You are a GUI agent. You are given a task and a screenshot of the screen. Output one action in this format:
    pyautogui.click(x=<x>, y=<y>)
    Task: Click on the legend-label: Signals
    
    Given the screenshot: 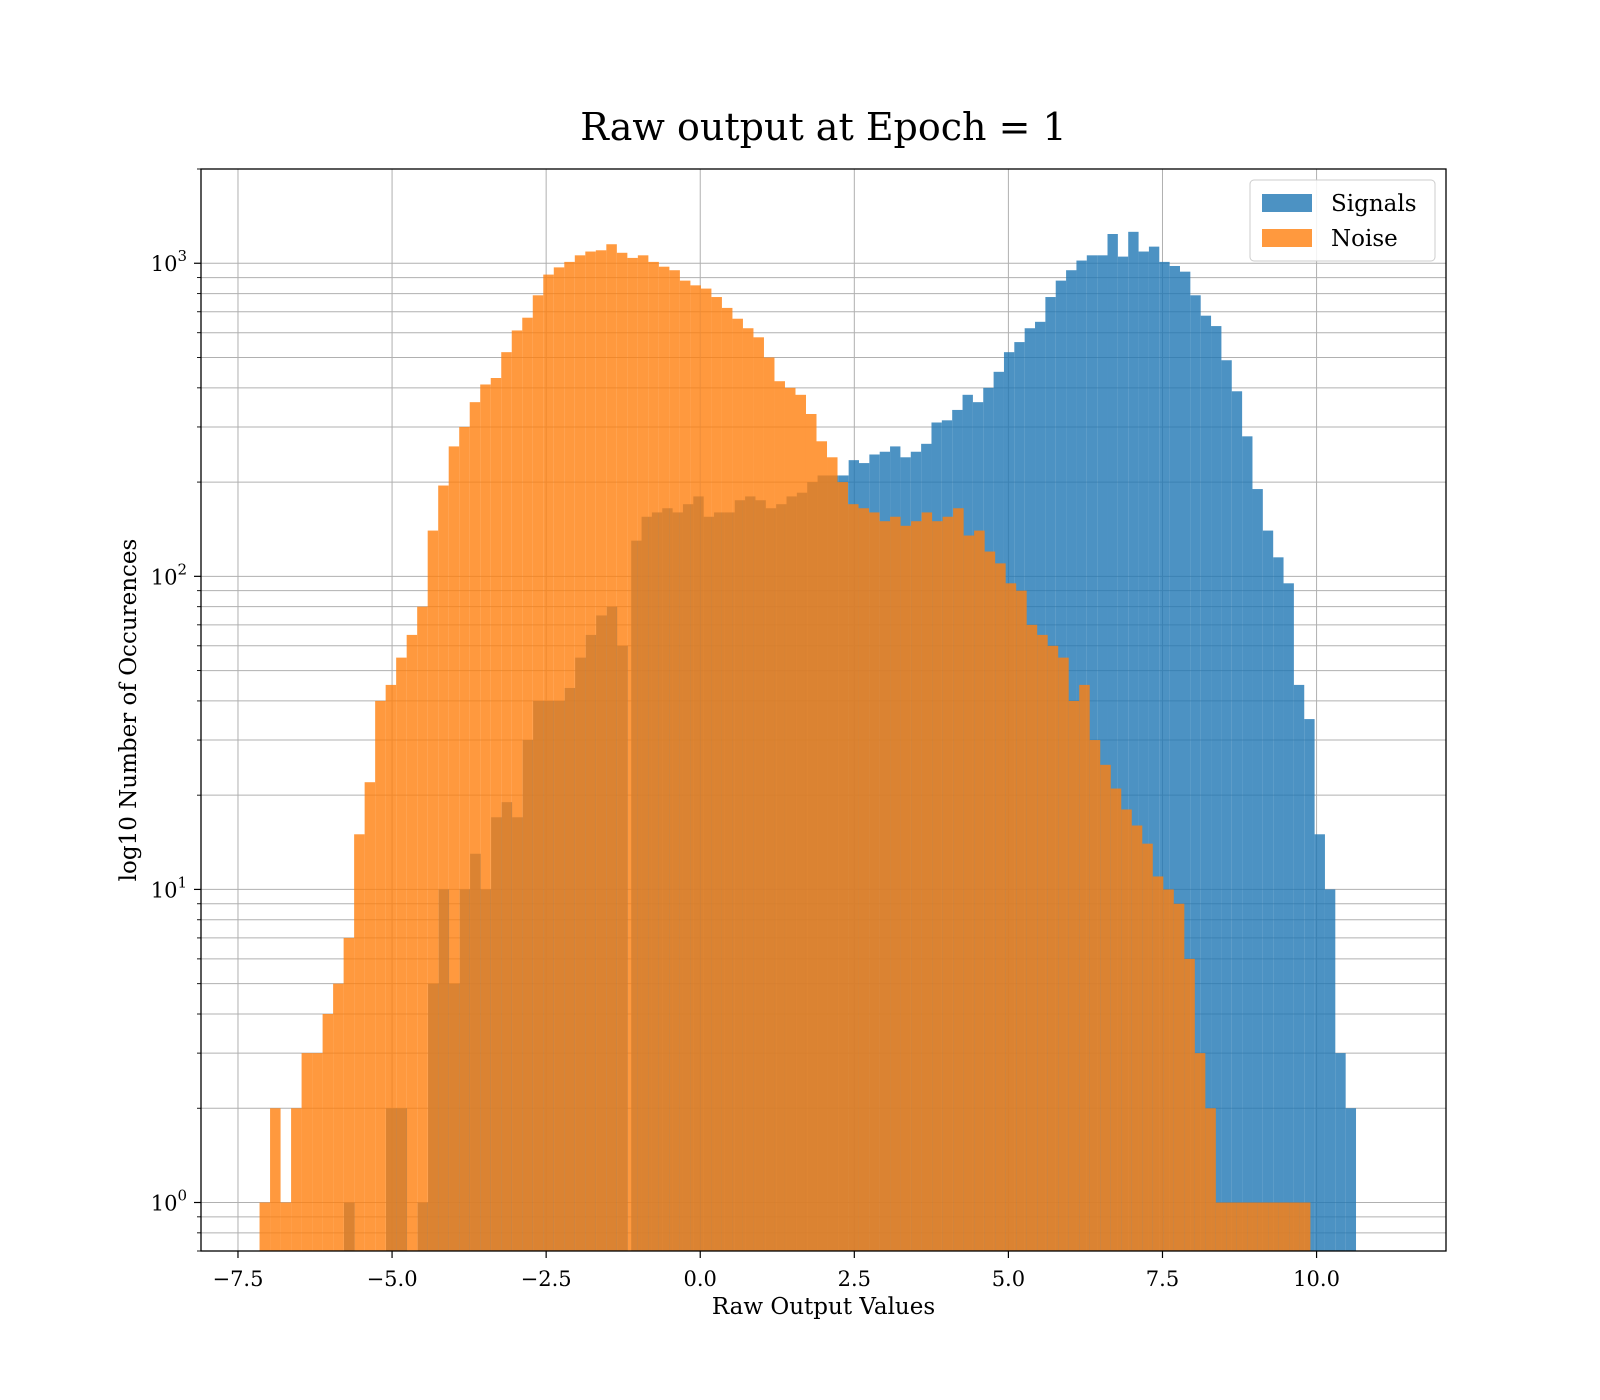 What is the action you would take?
    pyautogui.click(x=1374, y=204)
    